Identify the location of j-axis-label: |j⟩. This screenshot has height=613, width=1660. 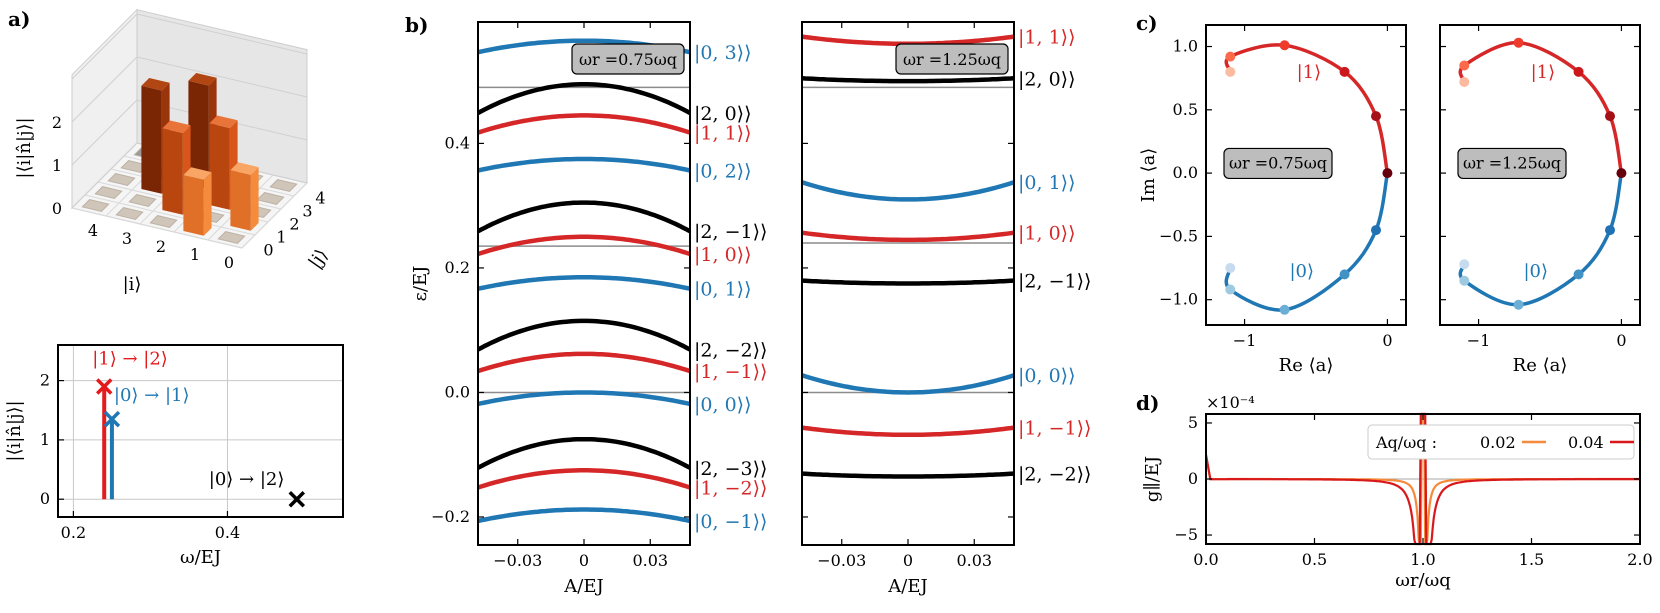
(319, 258).